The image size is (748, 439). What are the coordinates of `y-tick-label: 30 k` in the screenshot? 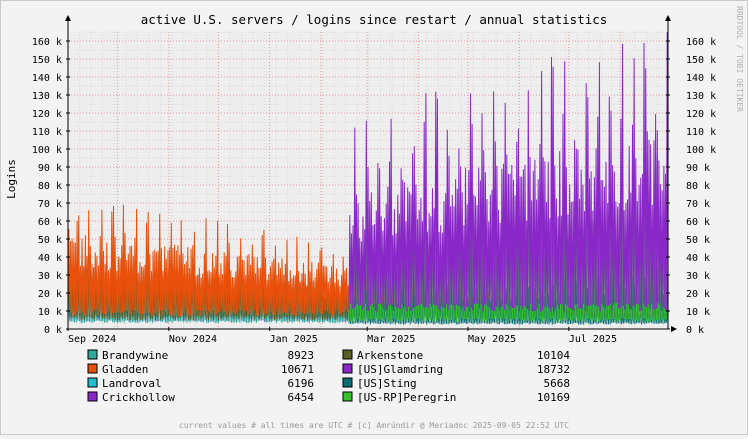 It's located at (50, 276).